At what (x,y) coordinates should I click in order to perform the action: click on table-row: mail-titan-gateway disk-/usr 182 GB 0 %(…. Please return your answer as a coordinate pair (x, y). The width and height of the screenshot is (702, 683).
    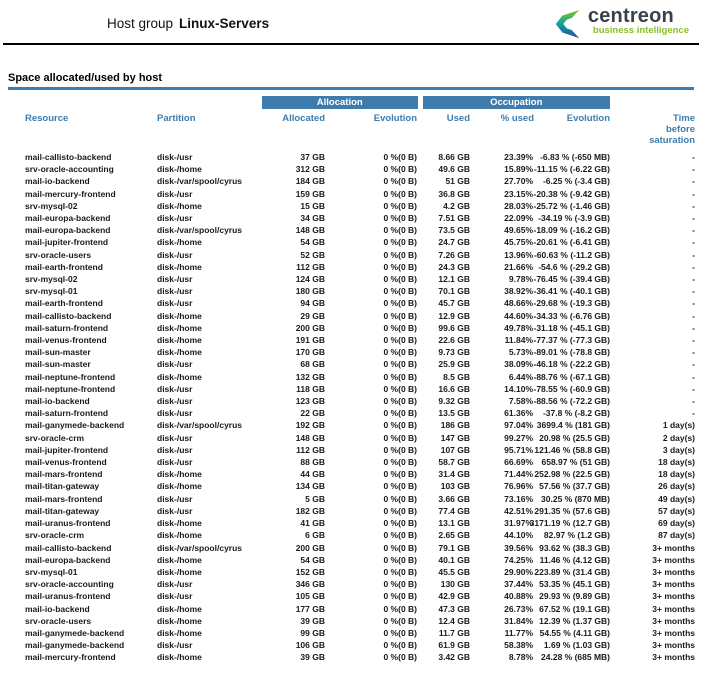
    Looking at the image, I should click on (353, 511).